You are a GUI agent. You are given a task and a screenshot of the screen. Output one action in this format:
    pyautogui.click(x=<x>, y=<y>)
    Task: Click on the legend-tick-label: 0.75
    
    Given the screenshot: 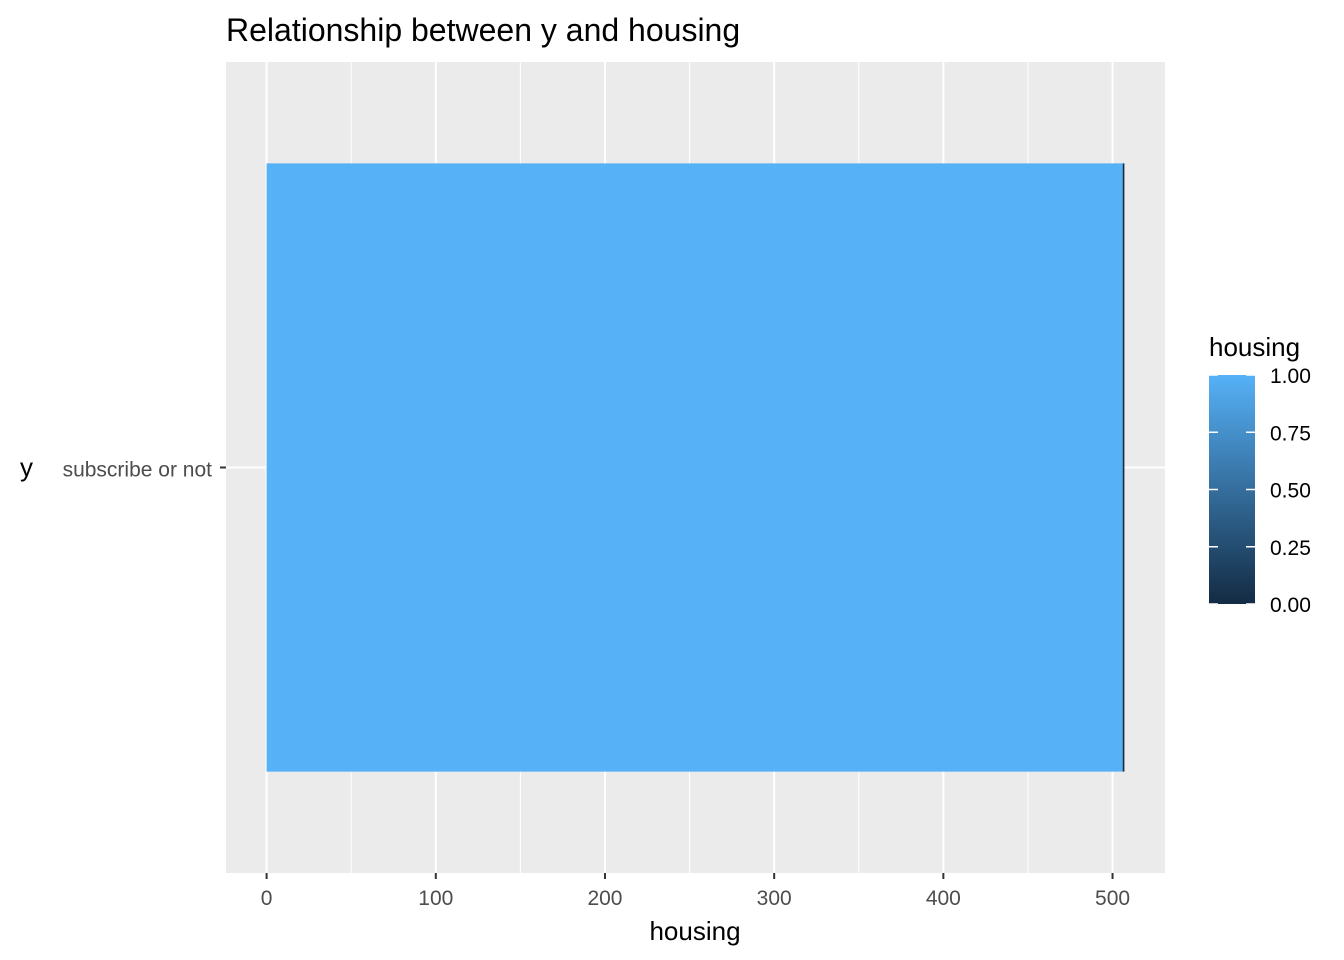 What is the action you would take?
    pyautogui.click(x=1290, y=433)
    